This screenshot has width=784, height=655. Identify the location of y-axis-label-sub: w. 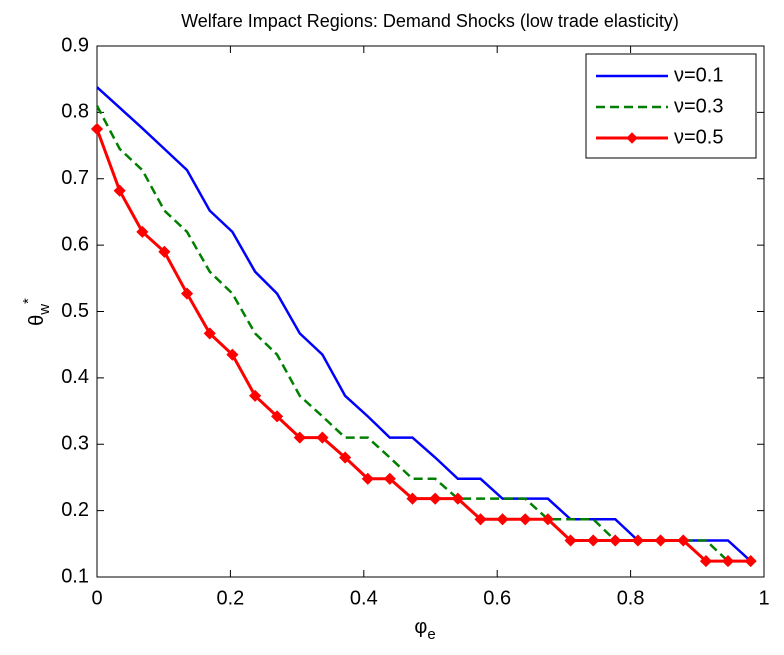
(44, 310).